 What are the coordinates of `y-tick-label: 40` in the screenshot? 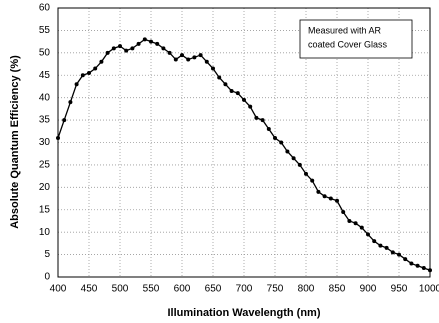 It's located at (45, 97).